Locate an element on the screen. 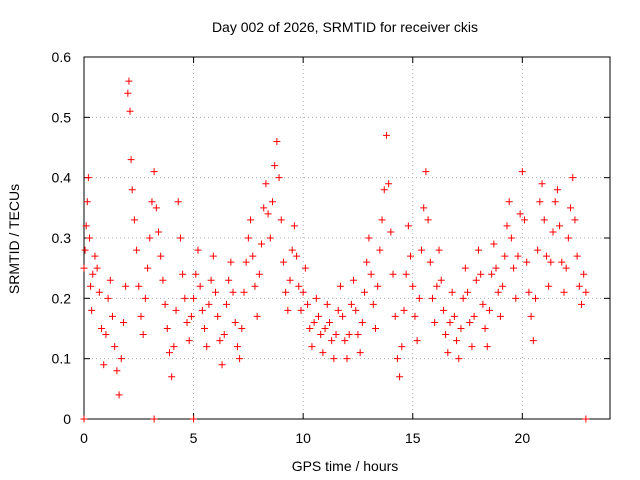 The width and height of the screenshot is (640, 480). x-tick-label: 15 is located at coordinates (413, 438).